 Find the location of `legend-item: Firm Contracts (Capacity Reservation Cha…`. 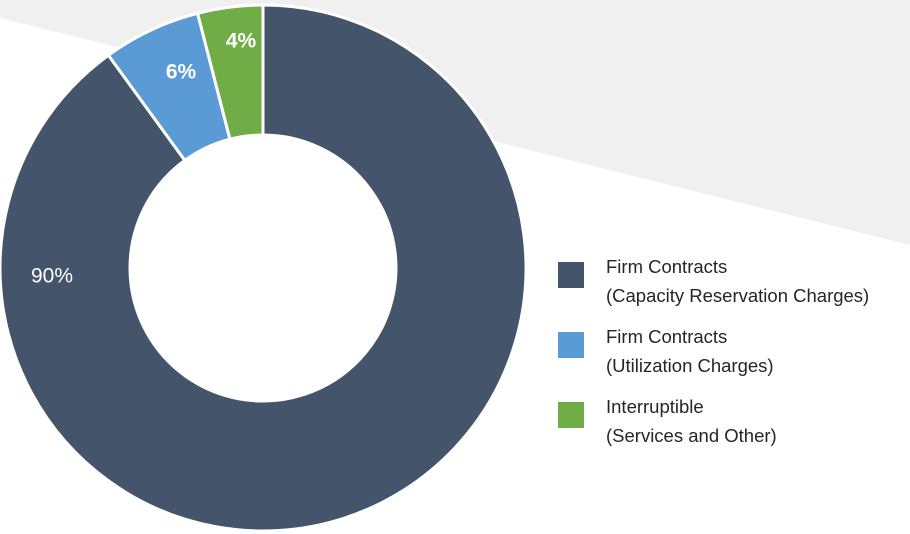

legend-item: Firm Contracts (Capacity Reservation Cha… is located at coordinates (712, 281).